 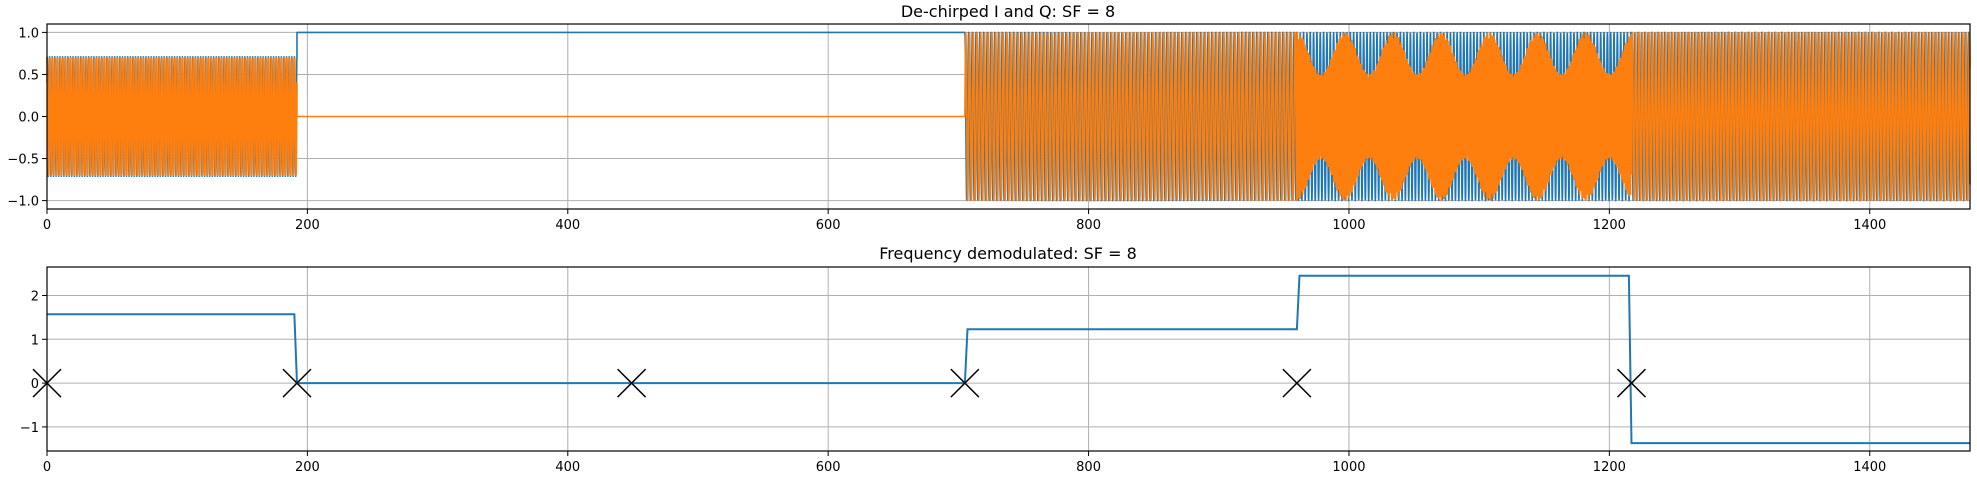 I want to click on freq-panel-title: Frequency demodulated: SF = 8, so click(x=1008, y=253).